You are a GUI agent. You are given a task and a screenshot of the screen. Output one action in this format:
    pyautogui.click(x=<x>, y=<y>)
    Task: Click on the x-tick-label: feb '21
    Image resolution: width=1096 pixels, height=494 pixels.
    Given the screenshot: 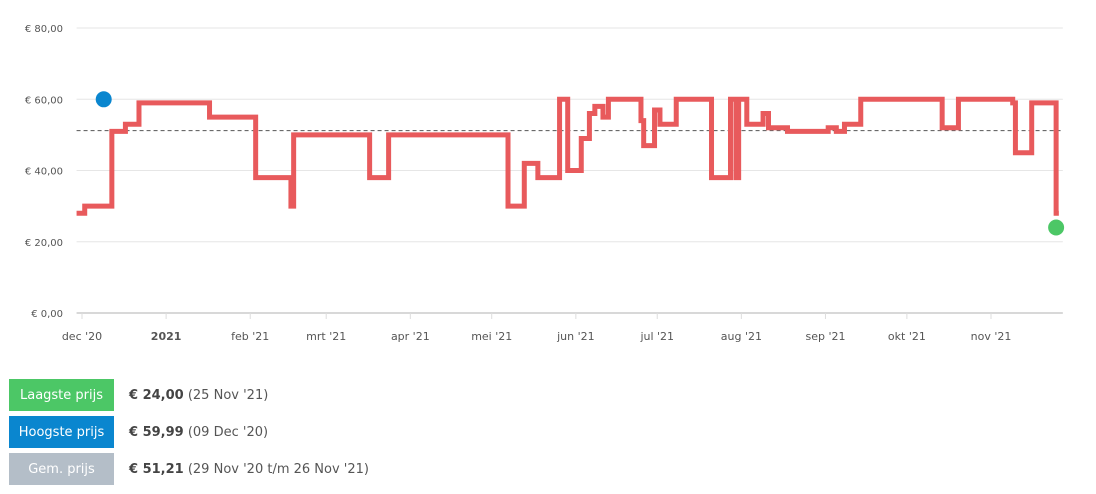 What is the action you would take?
    pyautogui.click(x=250, y=336)
    